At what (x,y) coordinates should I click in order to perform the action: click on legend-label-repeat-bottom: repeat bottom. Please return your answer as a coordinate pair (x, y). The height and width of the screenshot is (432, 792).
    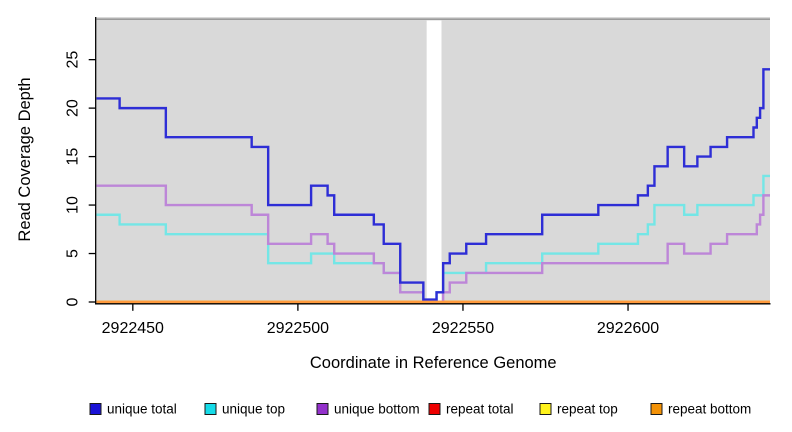
    Looking at the image, I should click on (709, 409).